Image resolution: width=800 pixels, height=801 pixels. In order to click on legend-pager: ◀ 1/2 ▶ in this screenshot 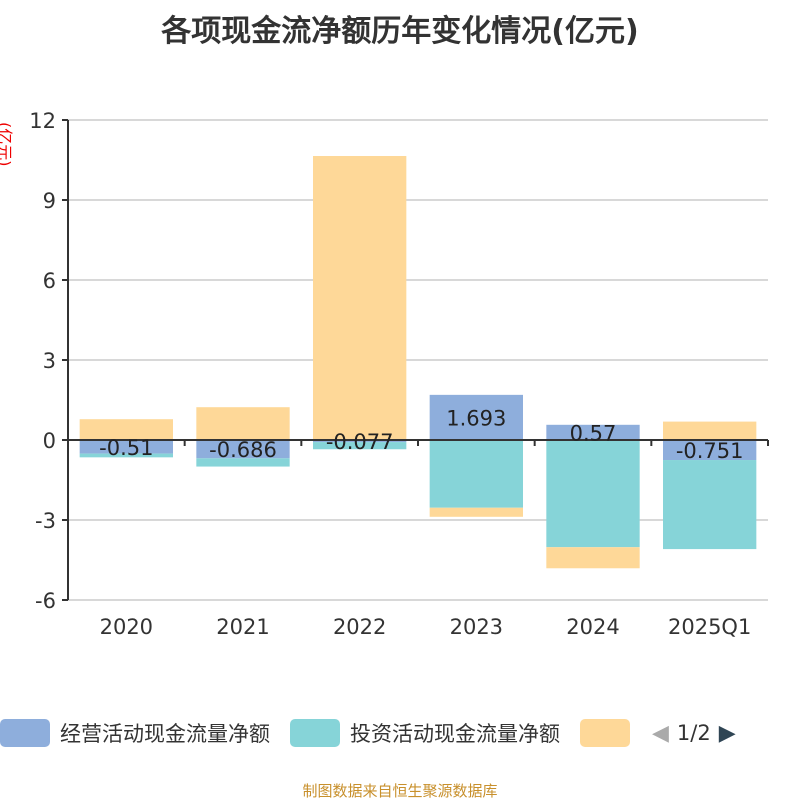, I will do `click(694, 733)`.